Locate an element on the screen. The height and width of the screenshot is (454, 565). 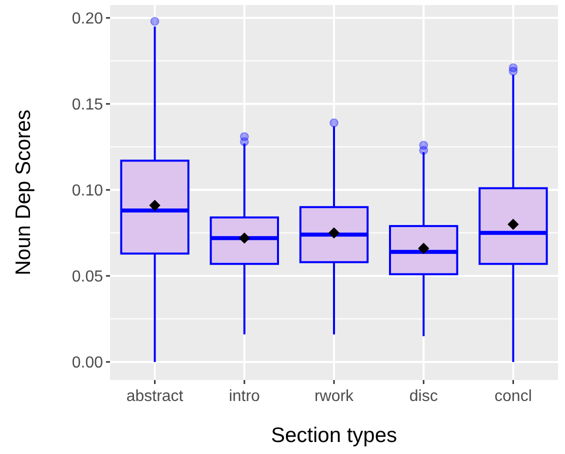
x-tick-label: disc is located at coordinates (423, 396).